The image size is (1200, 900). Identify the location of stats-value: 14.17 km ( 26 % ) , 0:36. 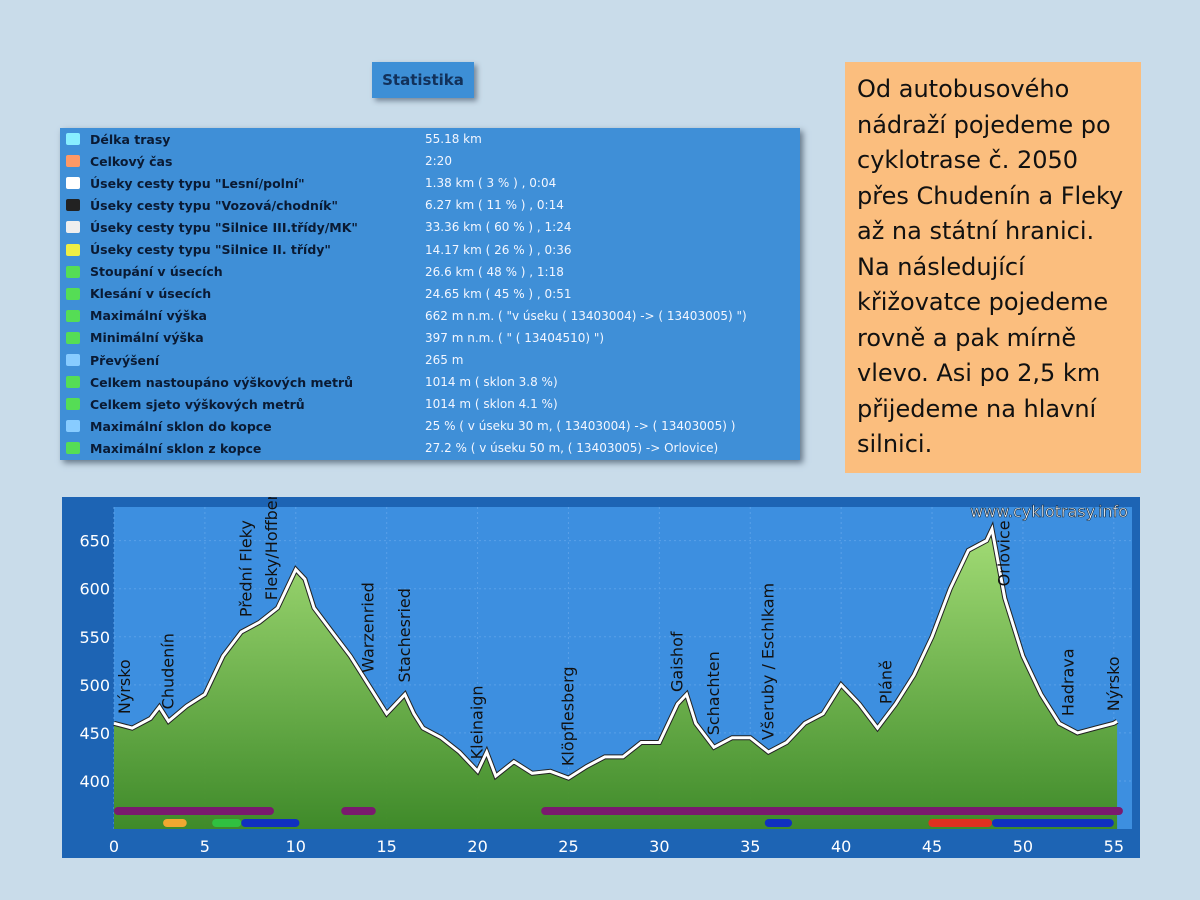
(498, 249).